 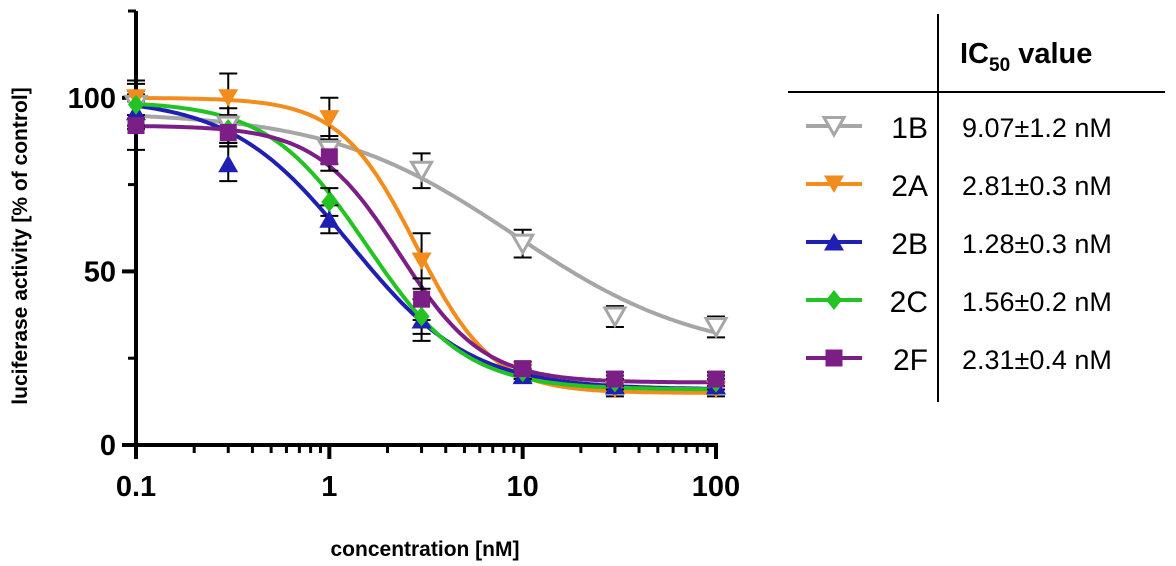 I want to click on ic50-value-2F: 2.31±0.4 nM, so click(x=1037, y=360).